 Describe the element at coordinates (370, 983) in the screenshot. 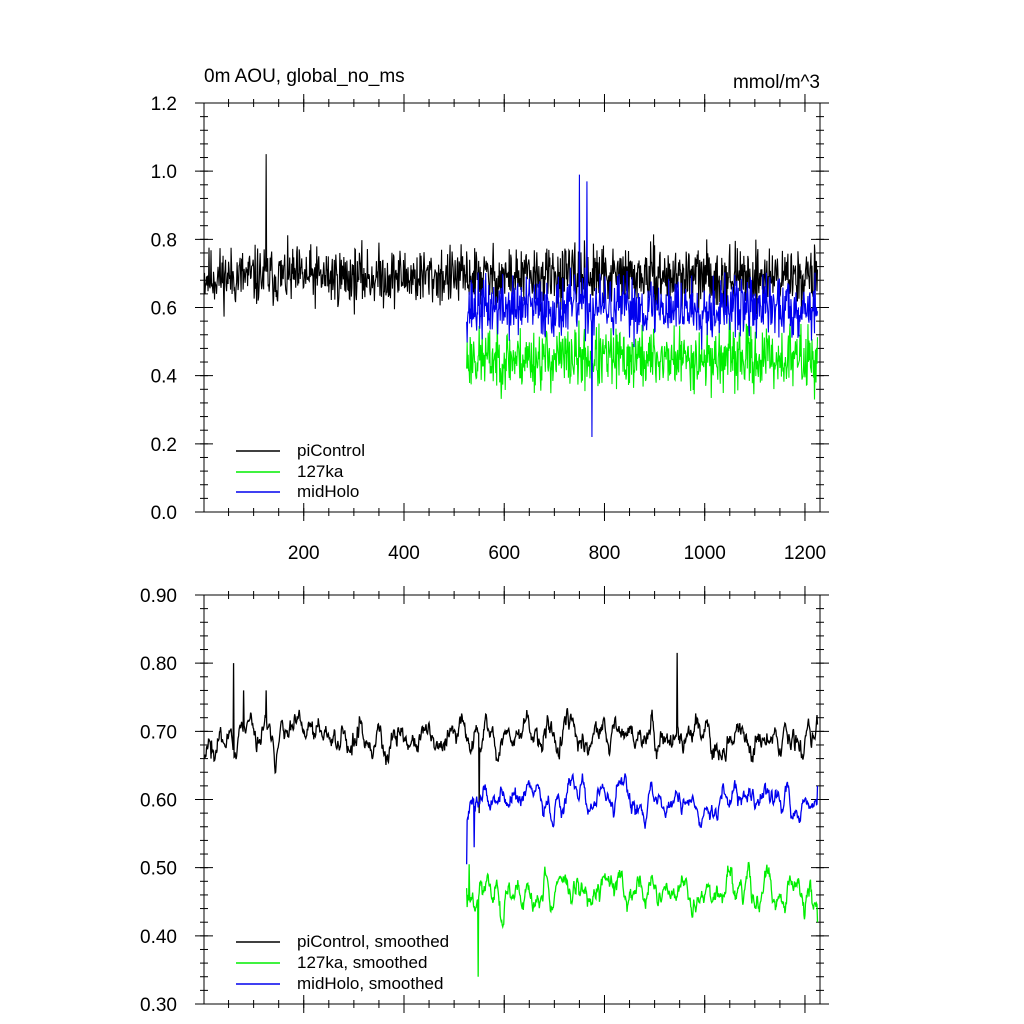

I see `legend-label-midholo-smoothed: midHolo, smoothed` at that location.